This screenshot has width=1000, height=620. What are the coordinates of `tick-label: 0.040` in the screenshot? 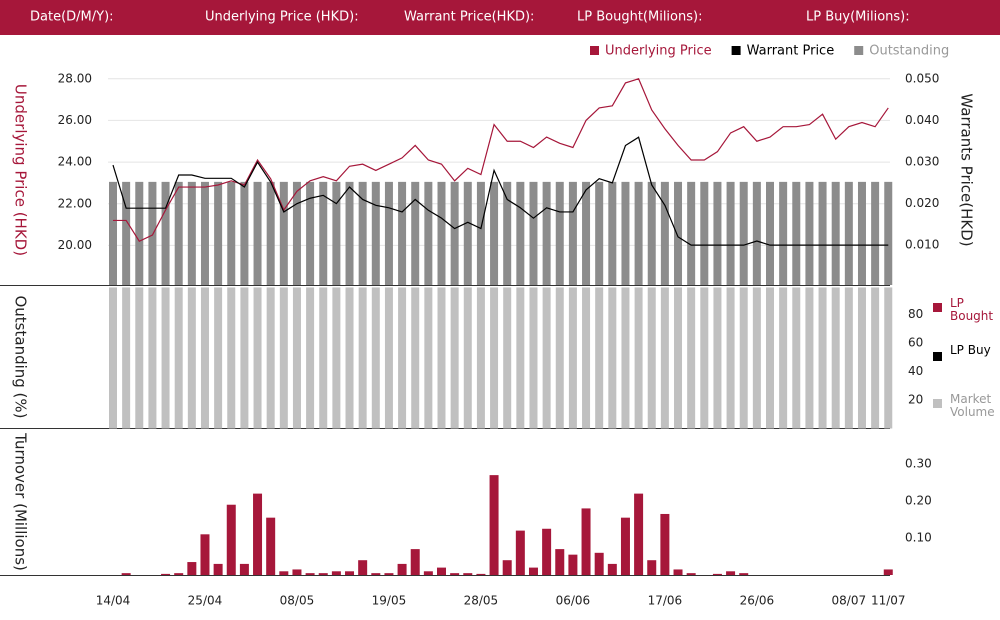 It's located at (922, 120).